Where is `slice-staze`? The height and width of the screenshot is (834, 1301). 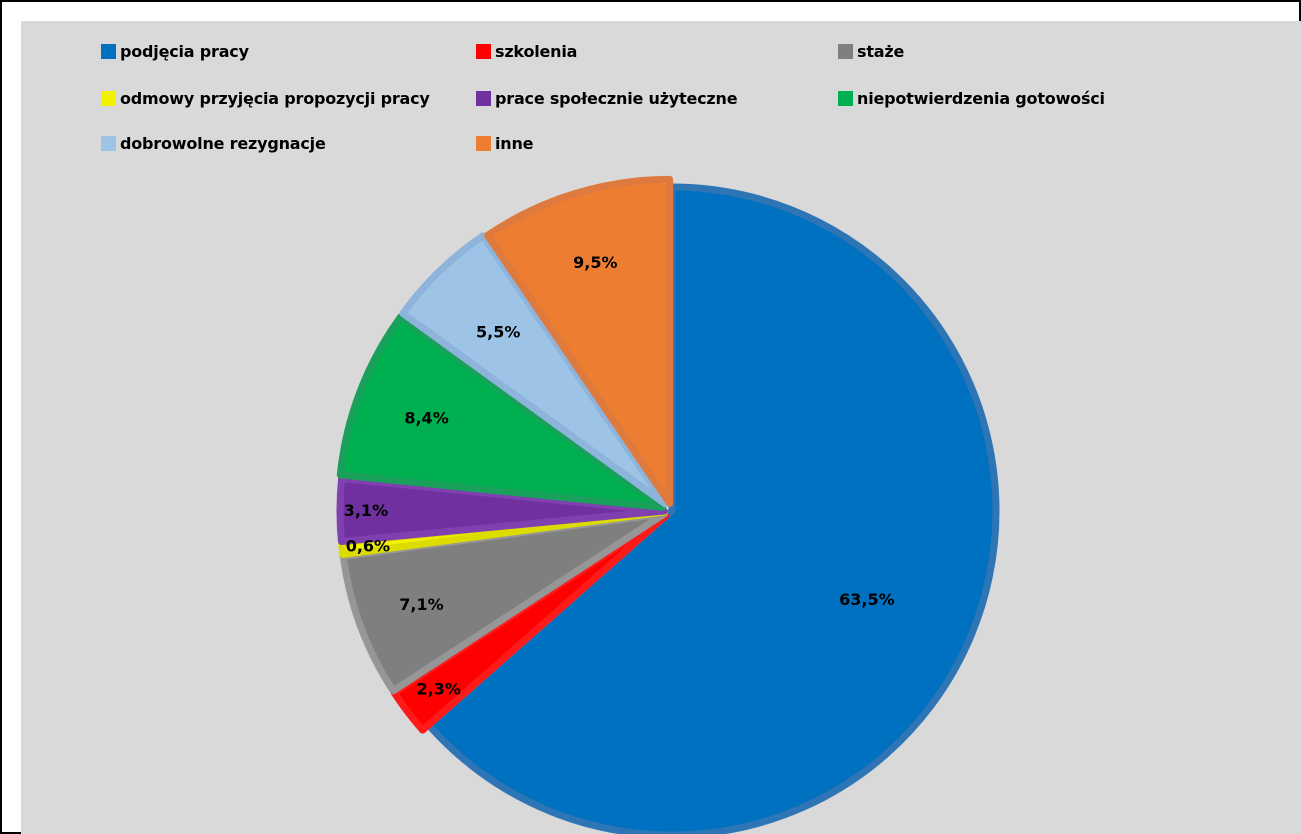
slice-staze is located at coordinates (503, 602).